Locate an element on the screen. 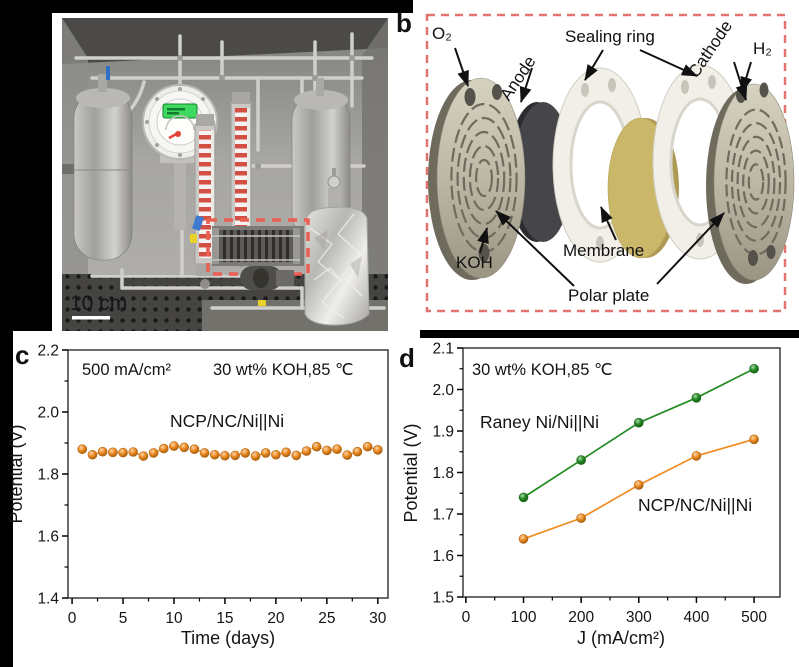 This screenshot has height=667, width=799. frame-block-top-left is located at coordinates (26, 165).